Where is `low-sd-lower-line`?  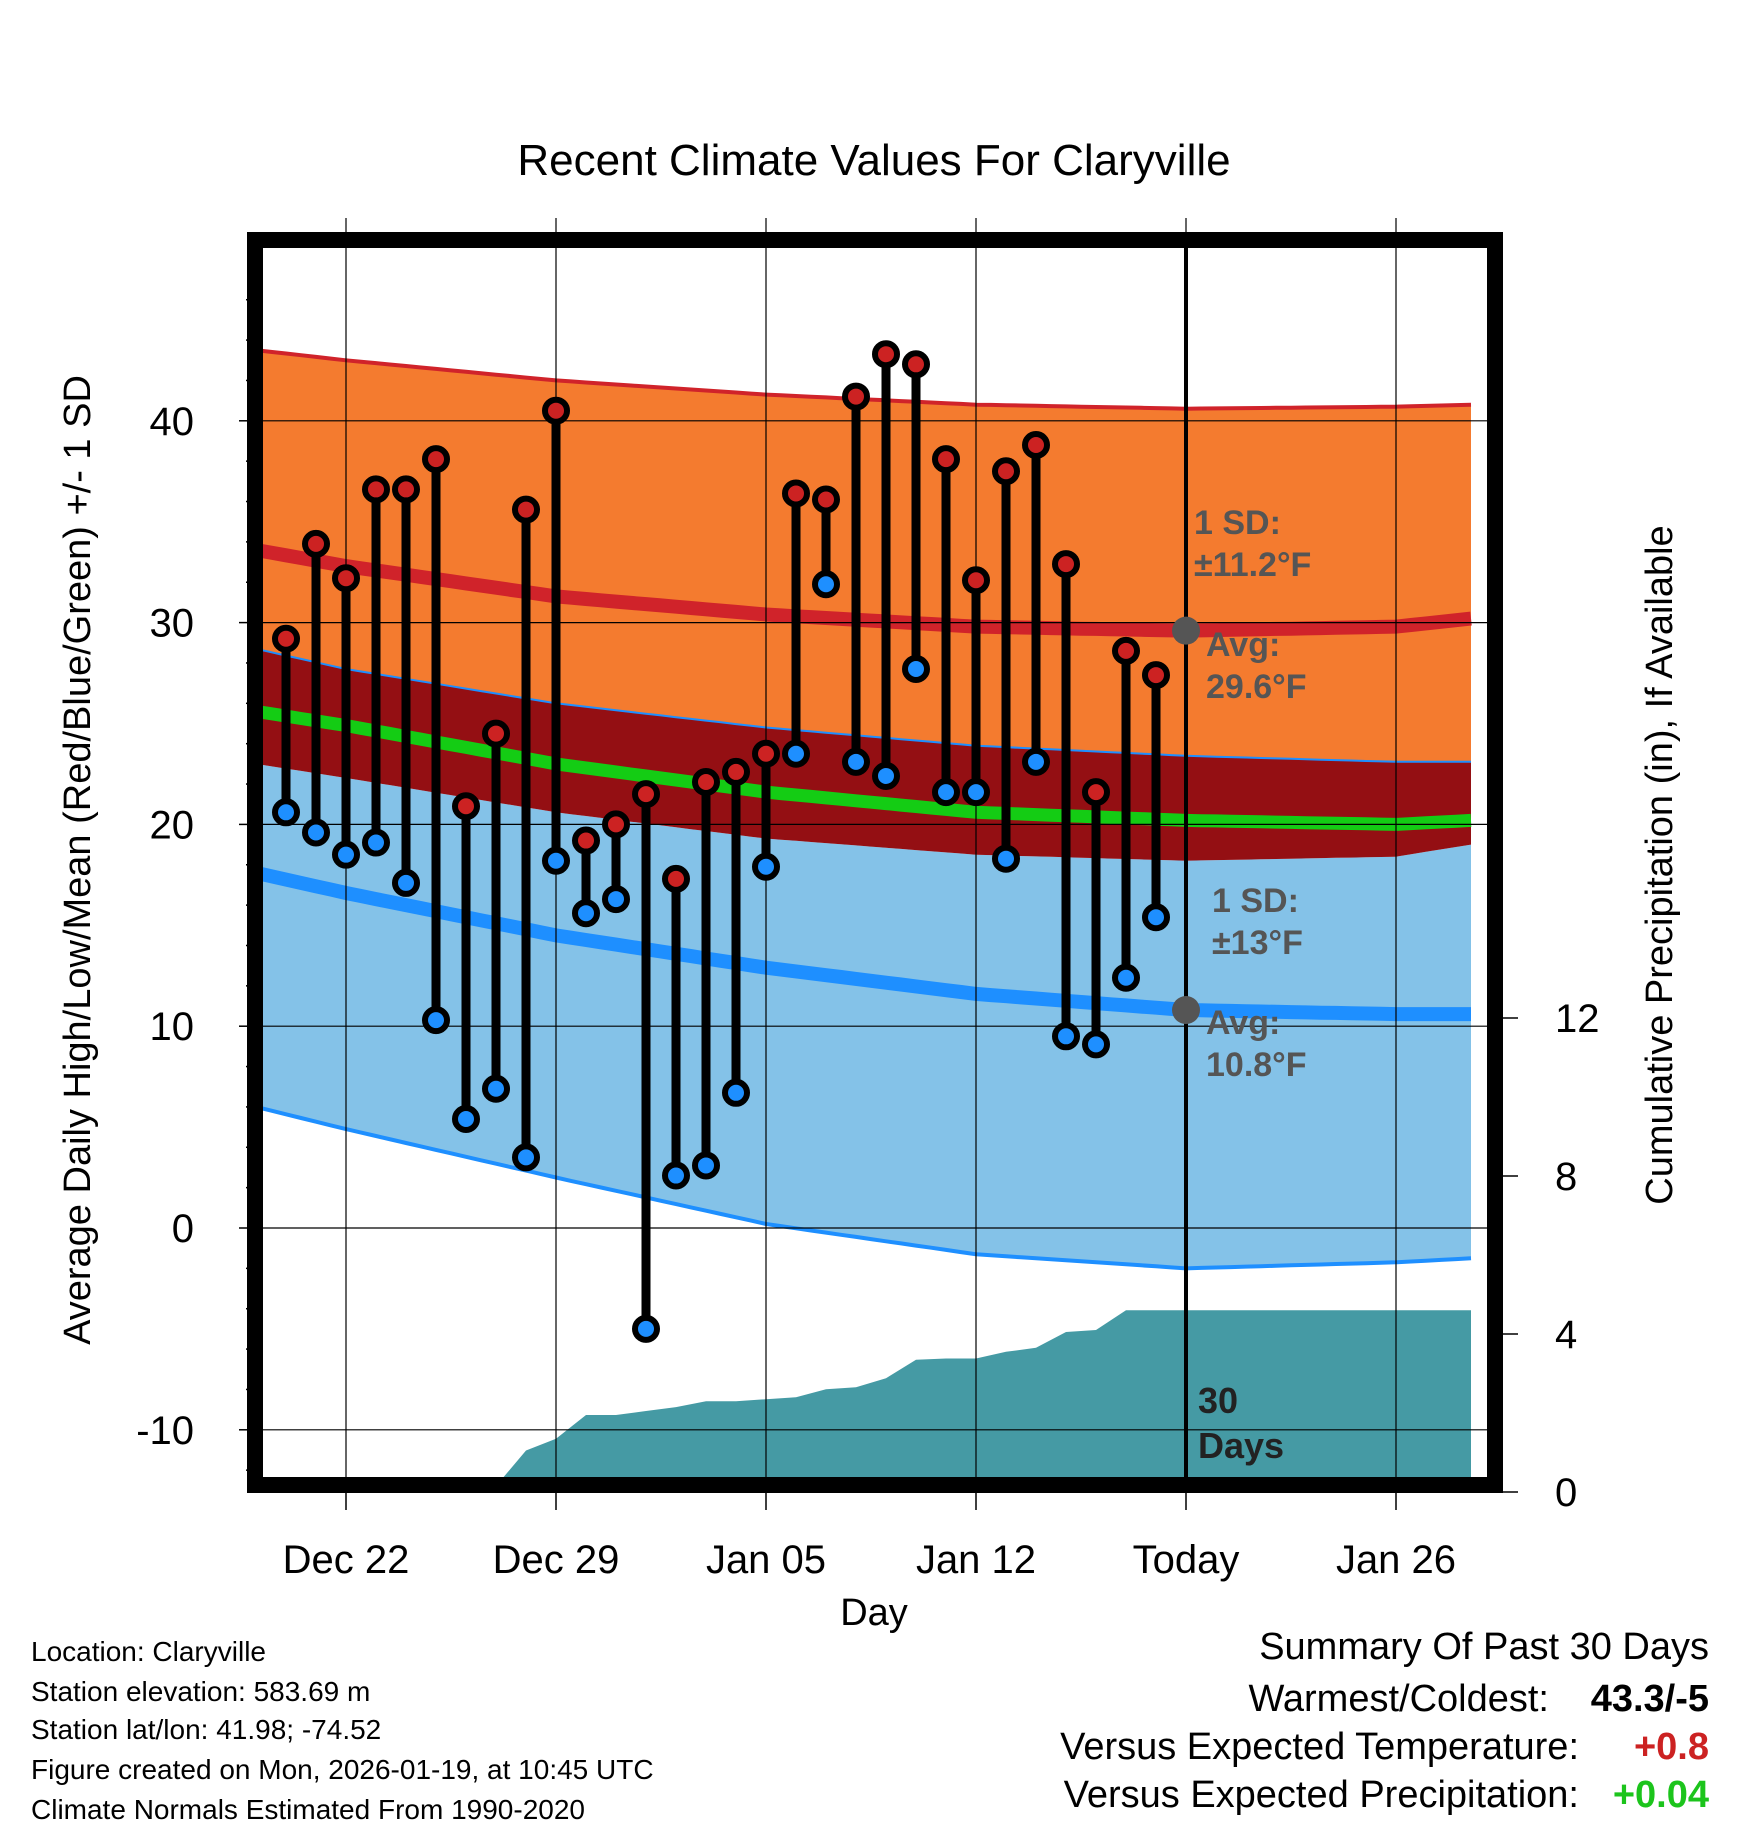
low-sd-lower-line is located at coordinates (863, 1187).